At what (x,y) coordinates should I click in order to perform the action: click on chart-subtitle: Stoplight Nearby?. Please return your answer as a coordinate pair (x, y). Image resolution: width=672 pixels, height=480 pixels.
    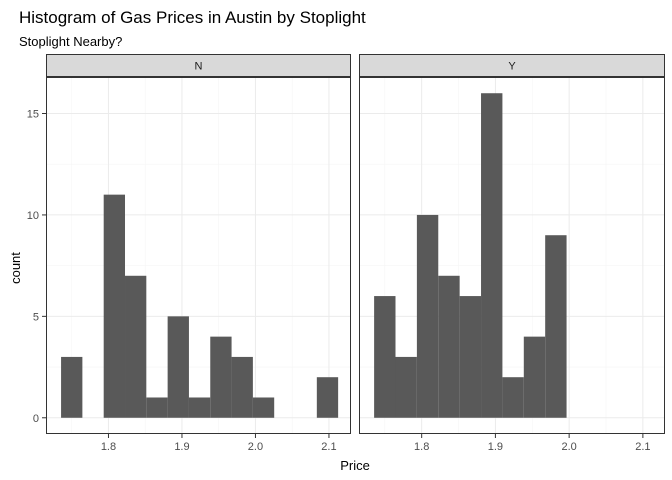
    Looking at the image, I should click on (70, 41).